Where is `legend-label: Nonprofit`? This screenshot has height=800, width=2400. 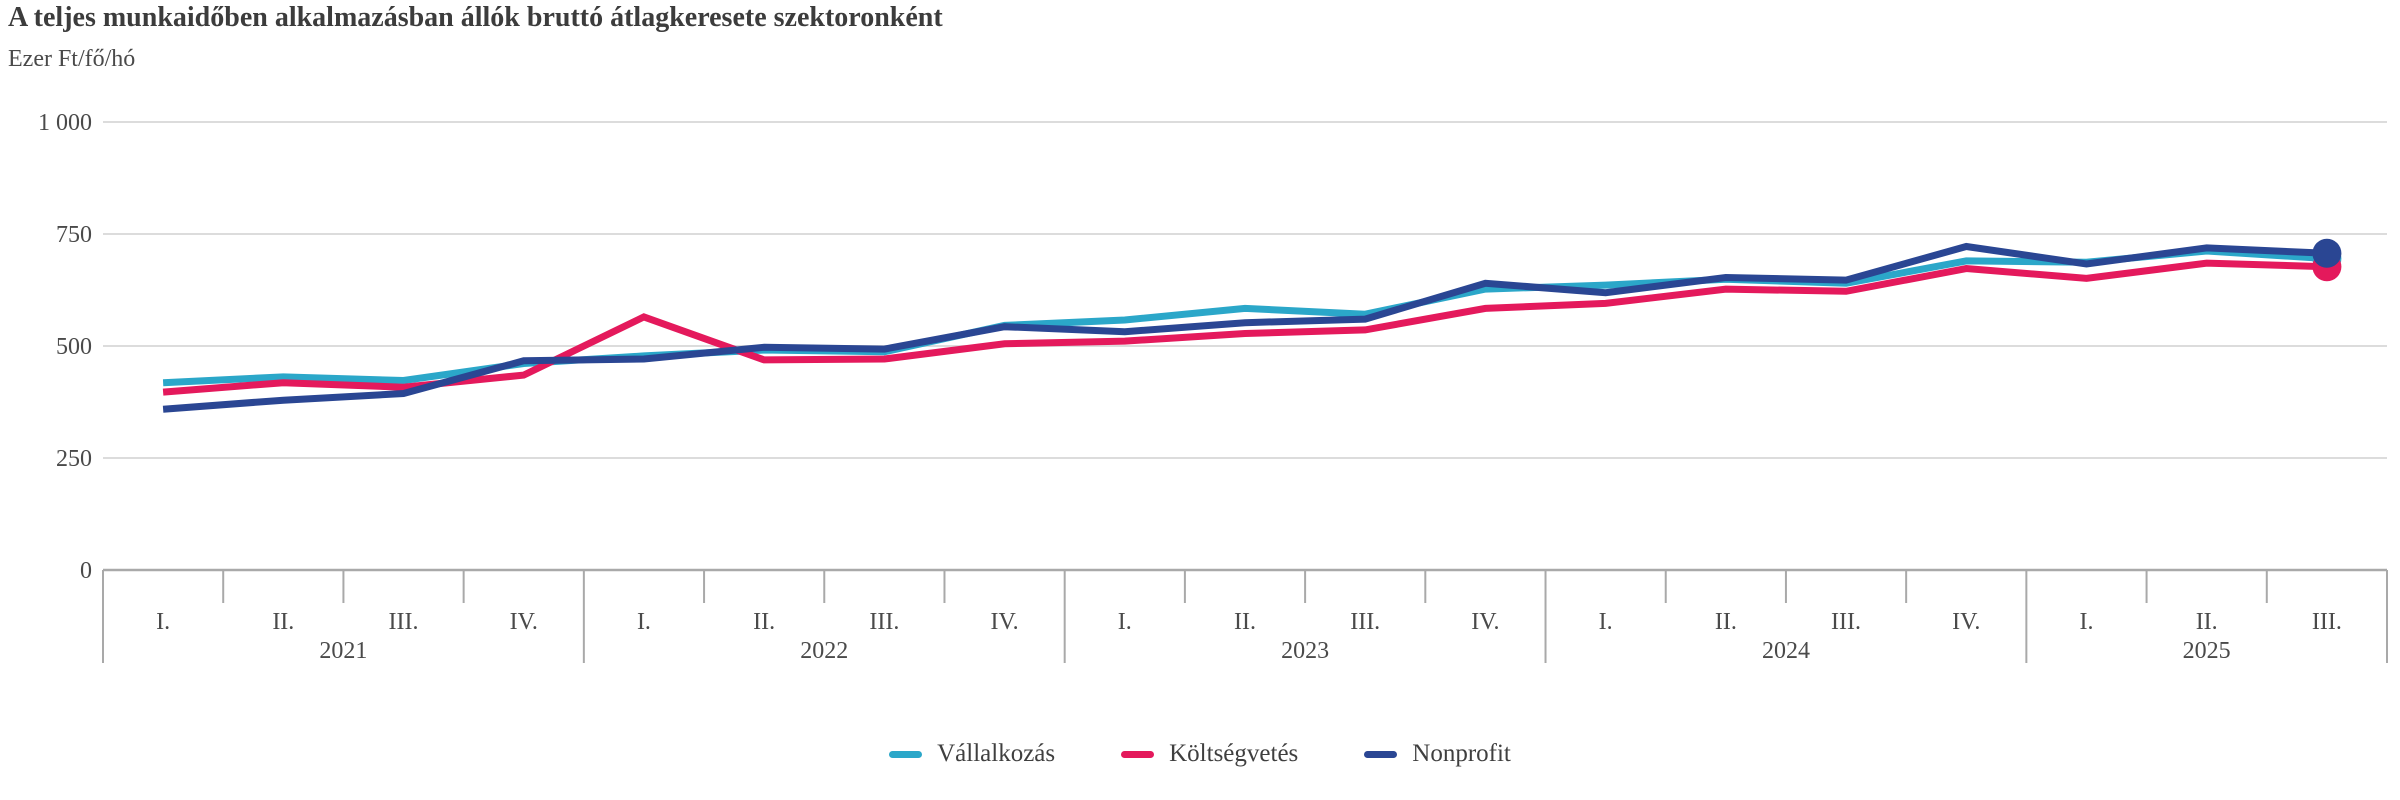 legend-label: Nonprofit is located at coordinates (1461, 753).